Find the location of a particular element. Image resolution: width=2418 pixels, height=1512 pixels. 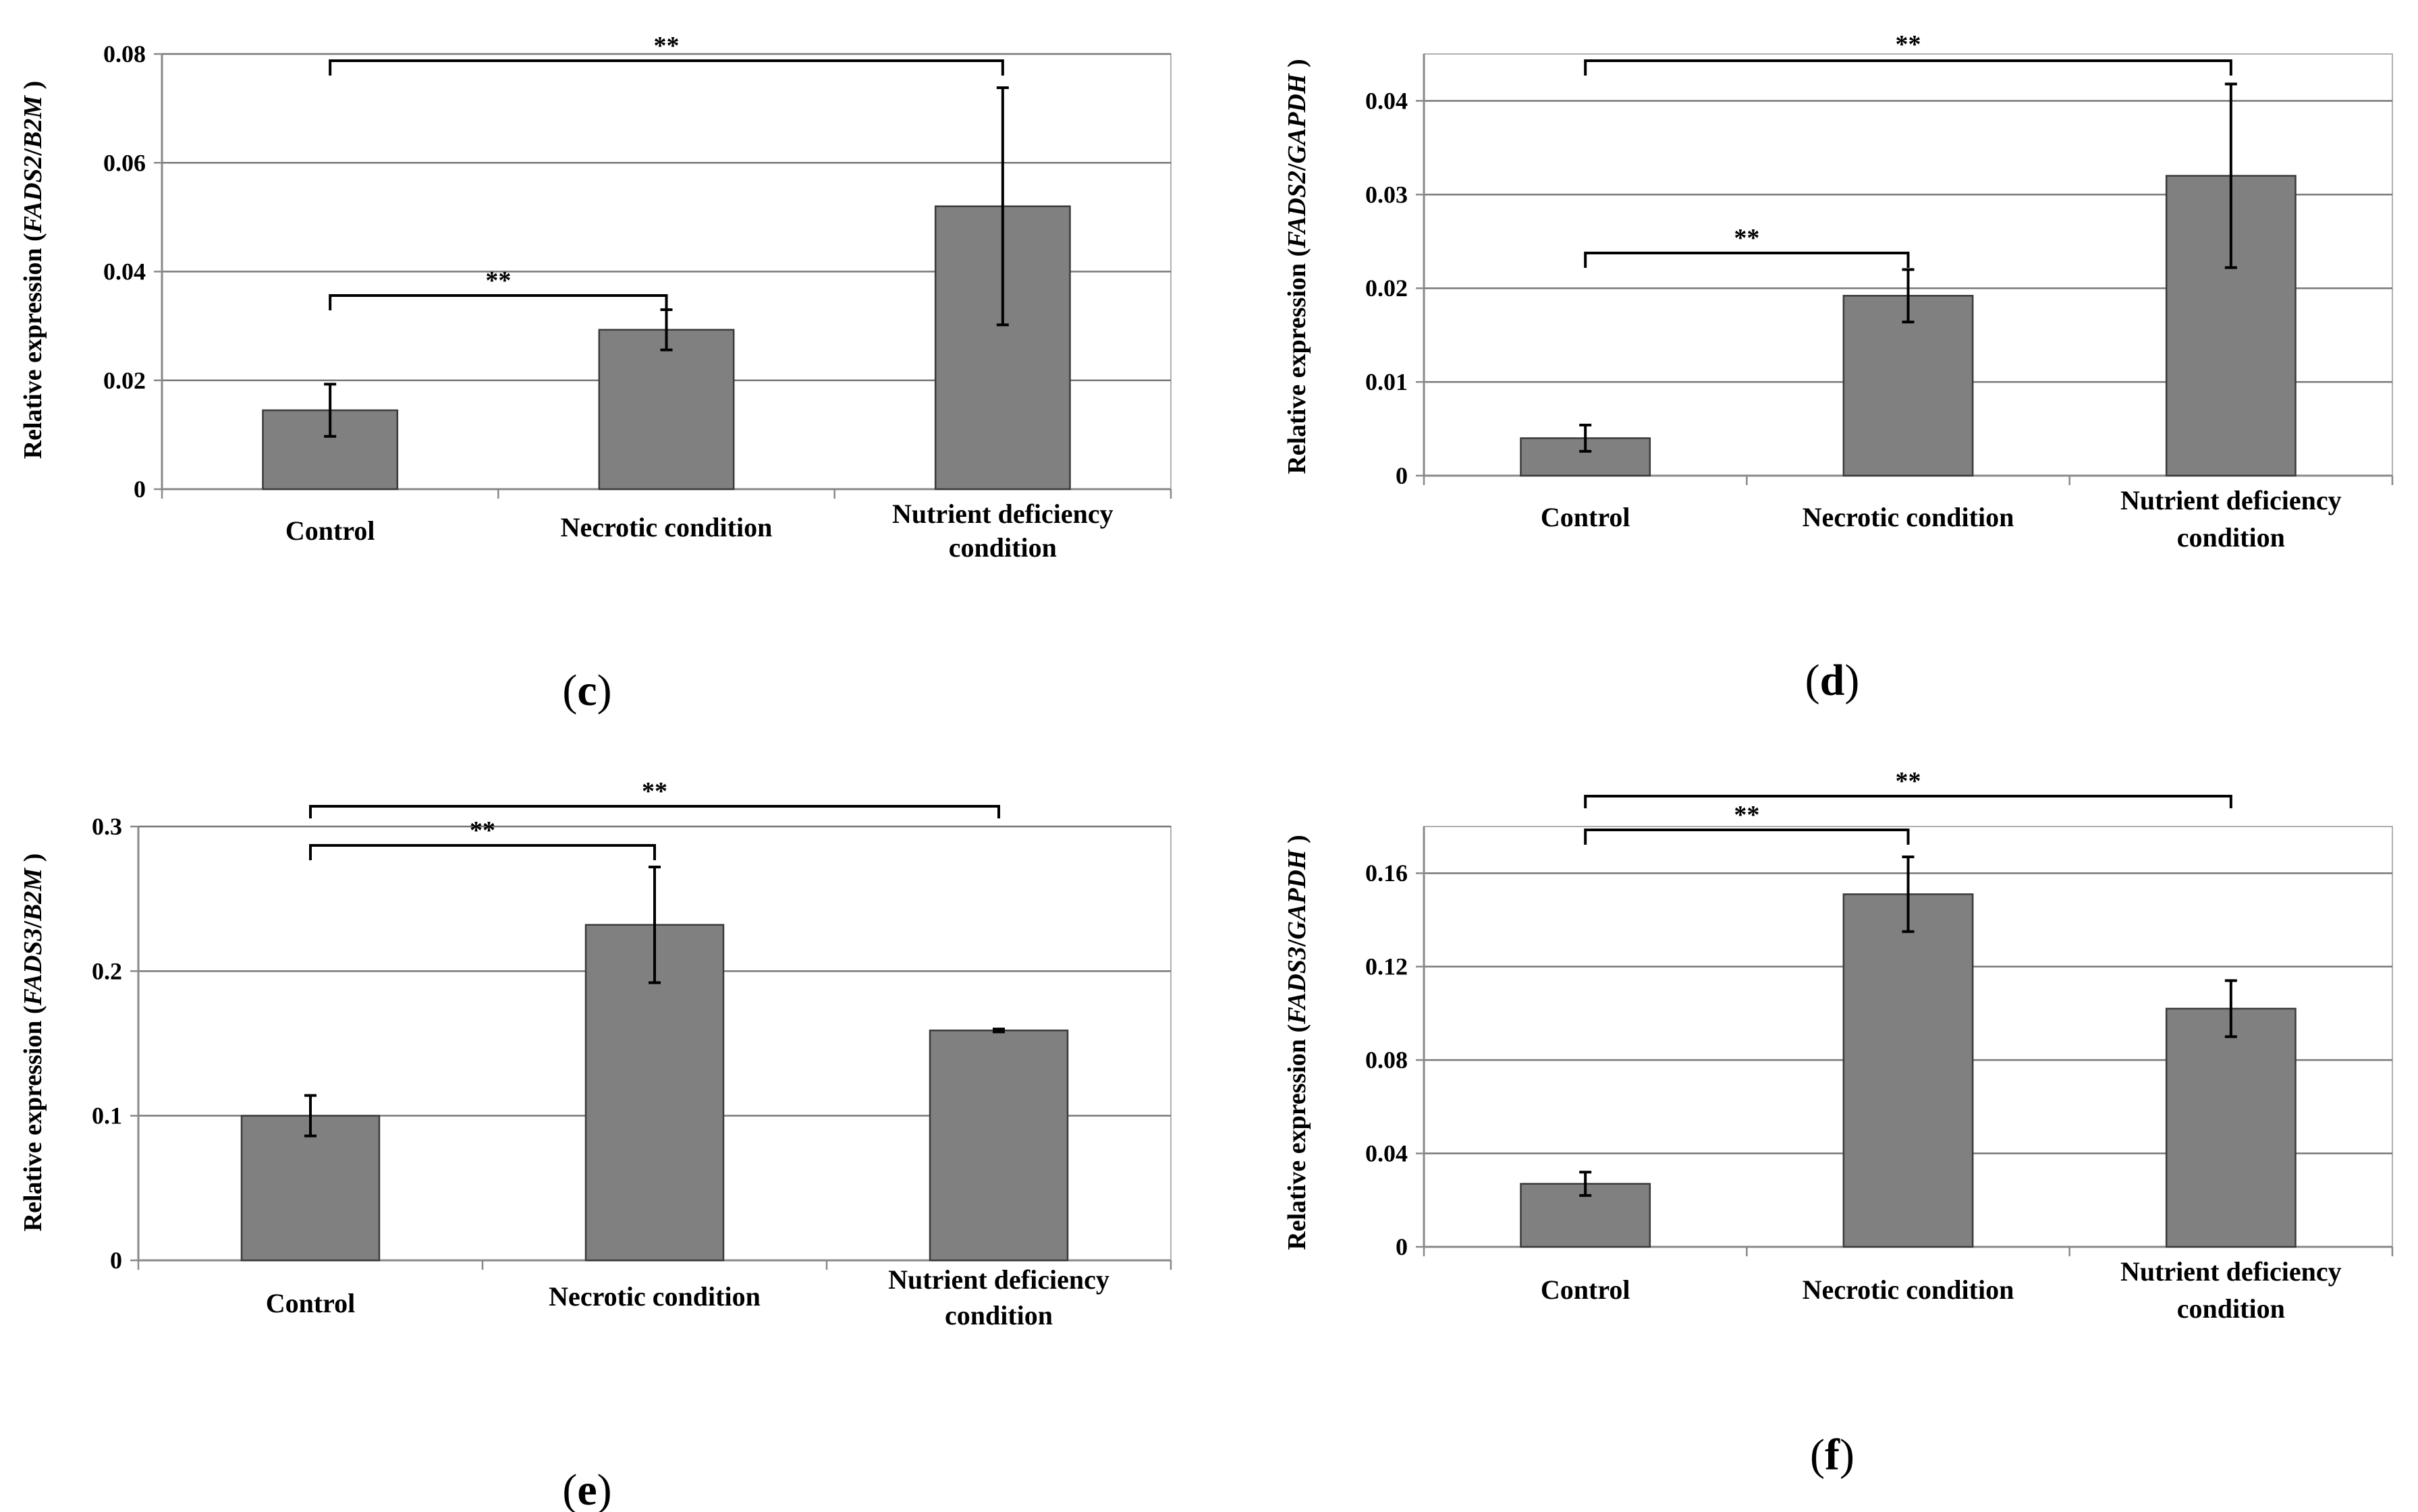

y-axis-label: Relative expression (FADS3/B2M ) is located at coordinates (33, 1042).